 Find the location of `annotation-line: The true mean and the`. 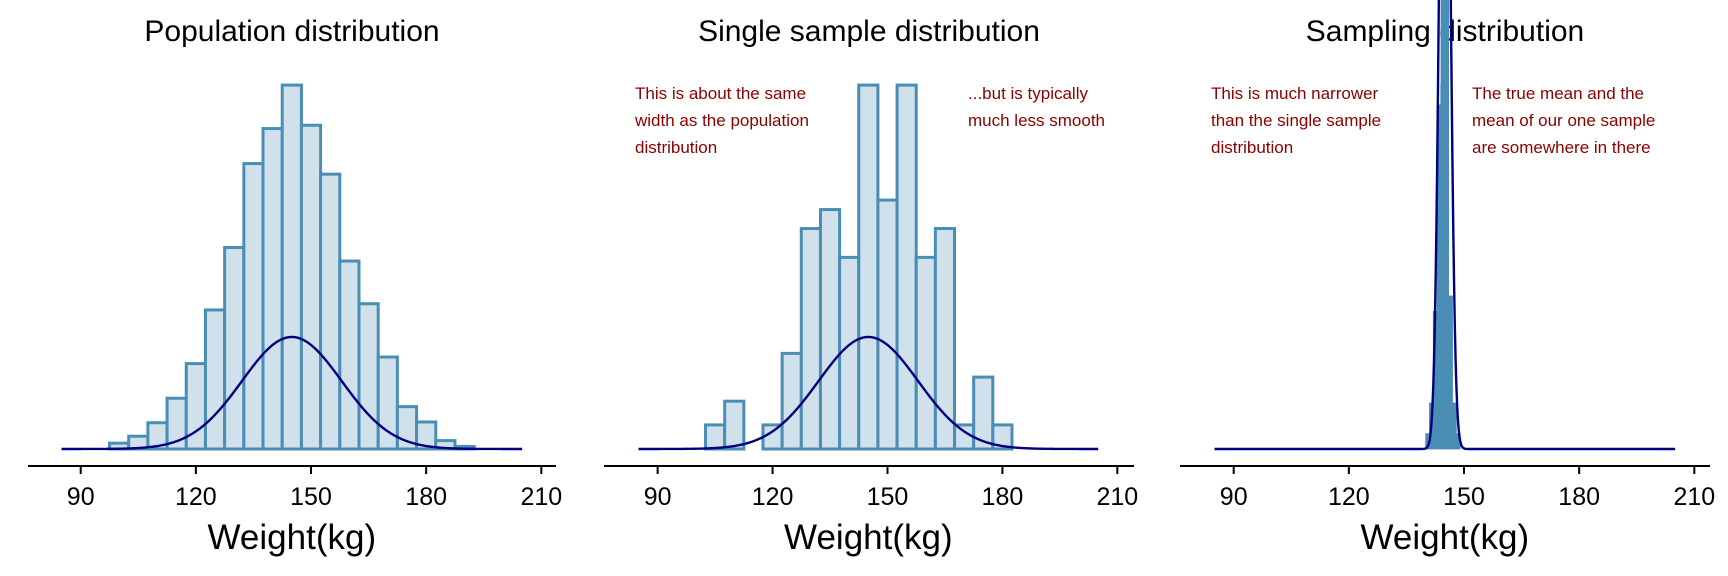

annotation-line: The true mean and the is located at coordinates (1558, 93).